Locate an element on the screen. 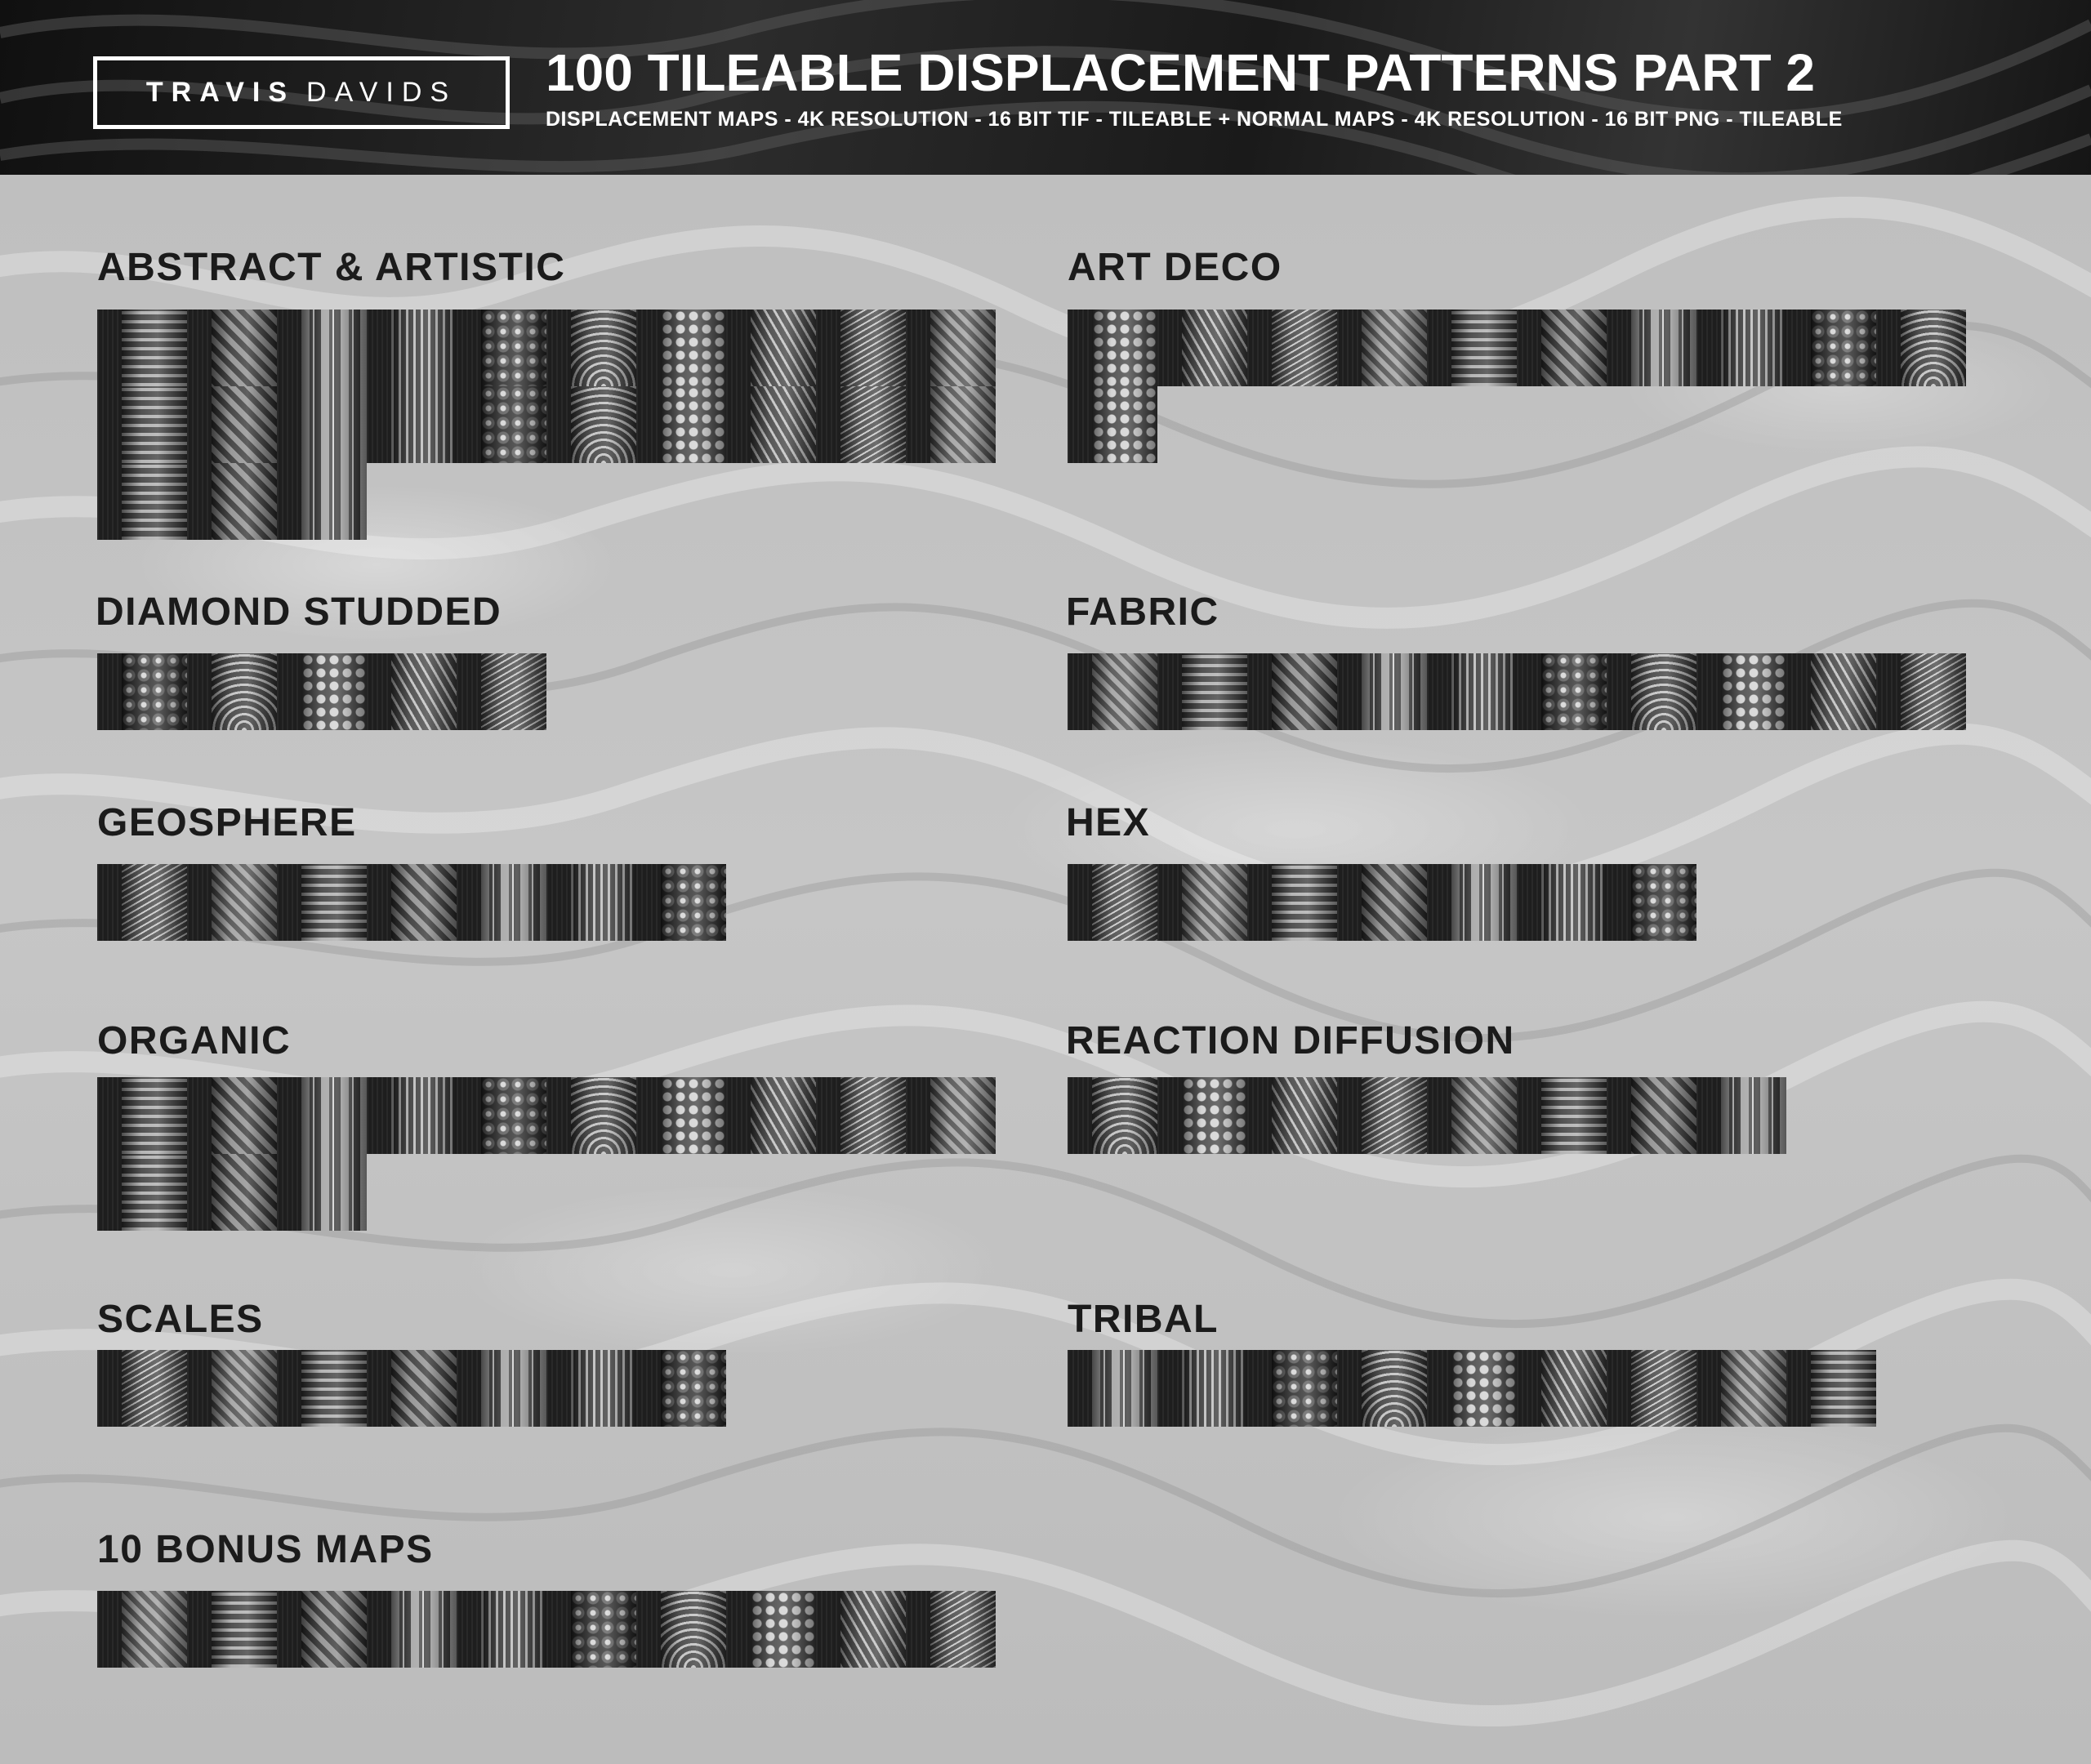  category-label-reaction-diffusion: REACTION DIFFUSION is located at coordinates (1290, 1040).